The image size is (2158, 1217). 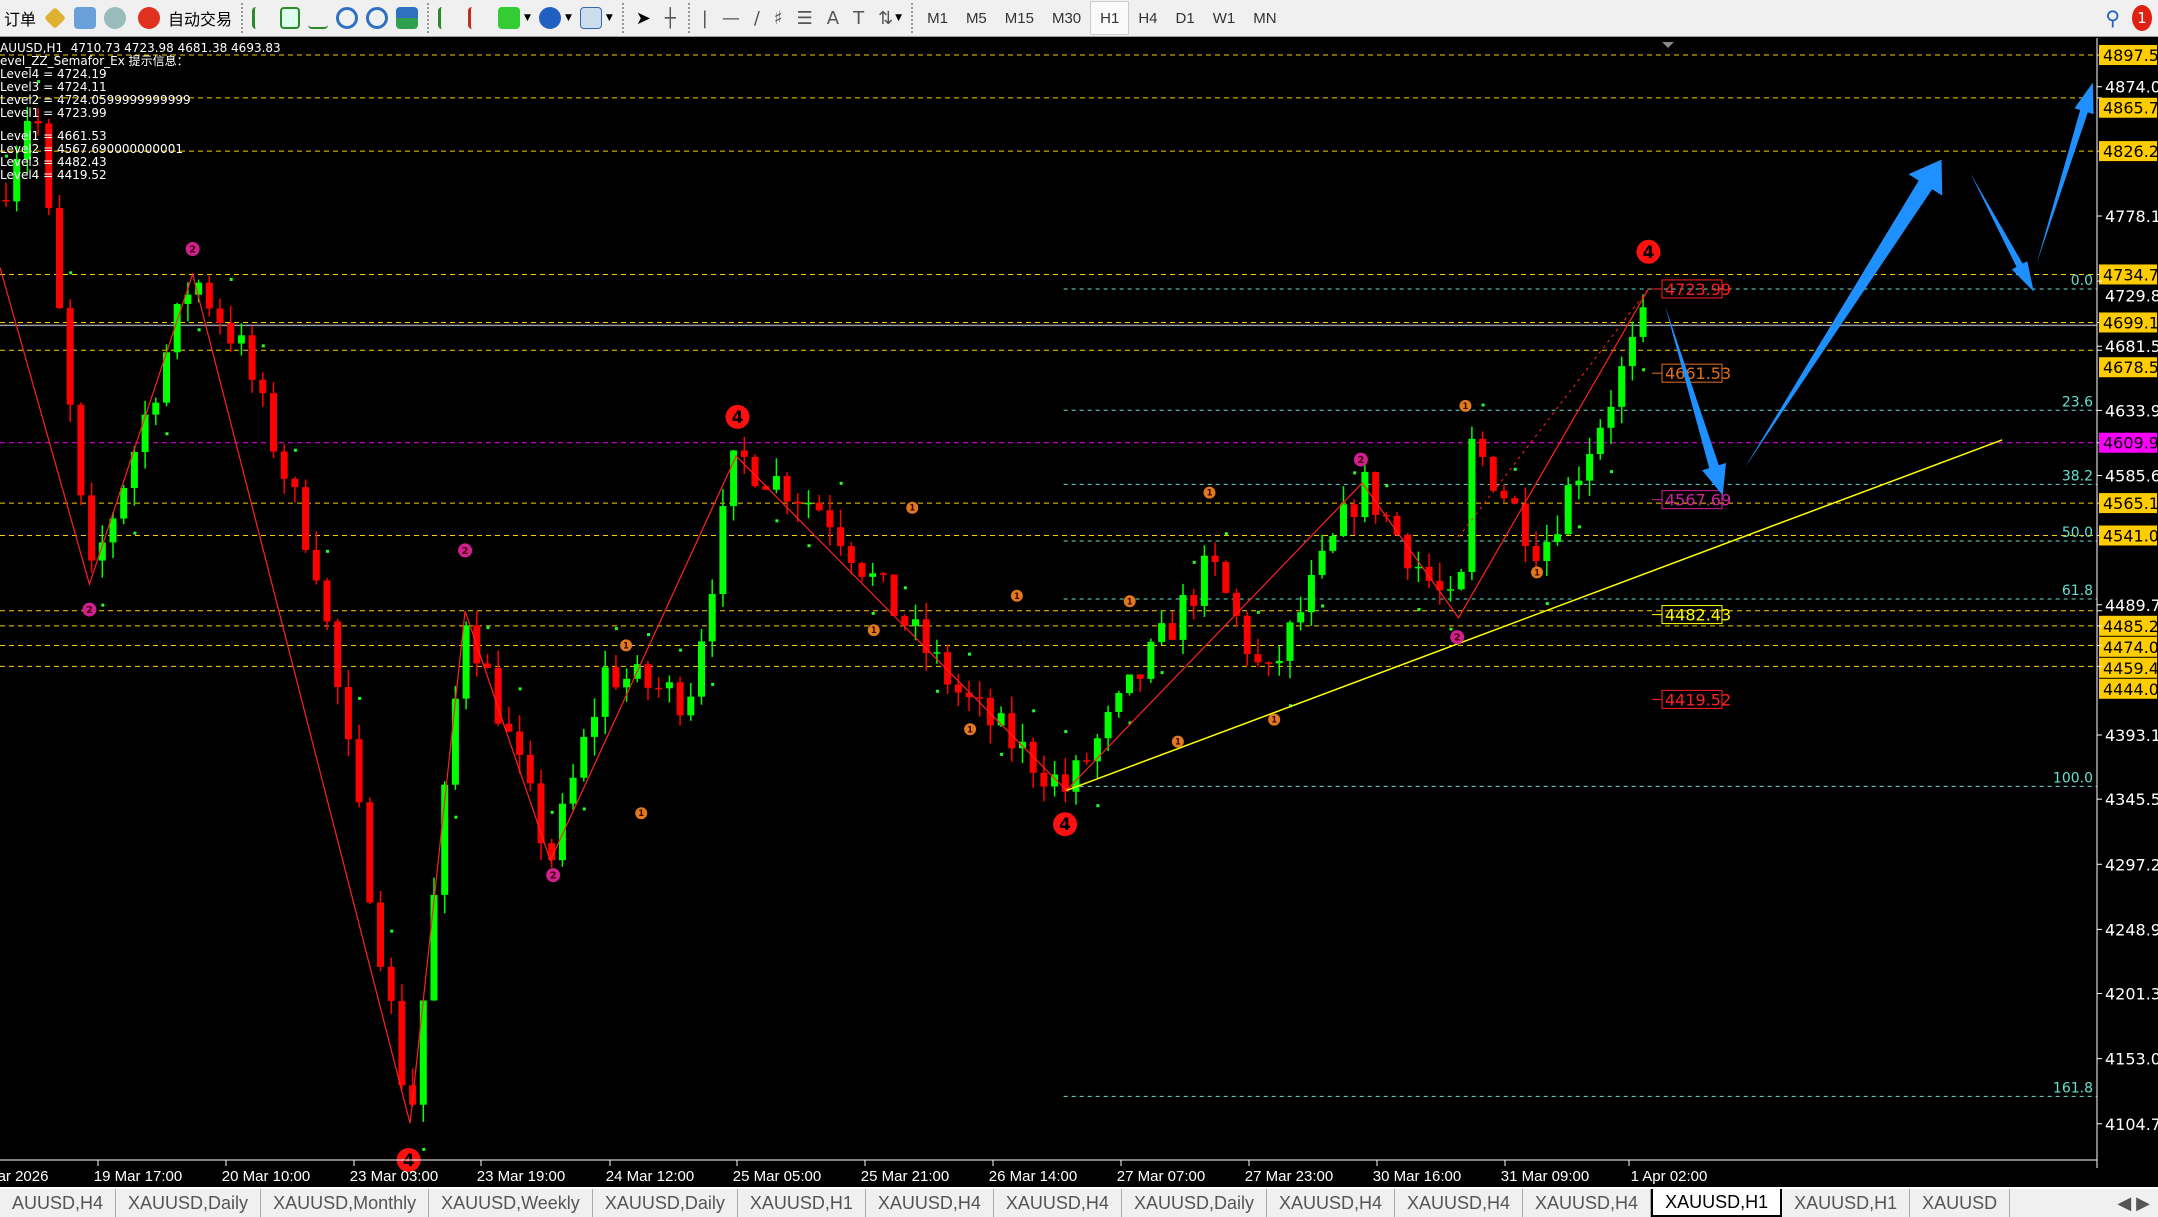 I want to click on semafor-level: 1, so click(x=912, y=508).